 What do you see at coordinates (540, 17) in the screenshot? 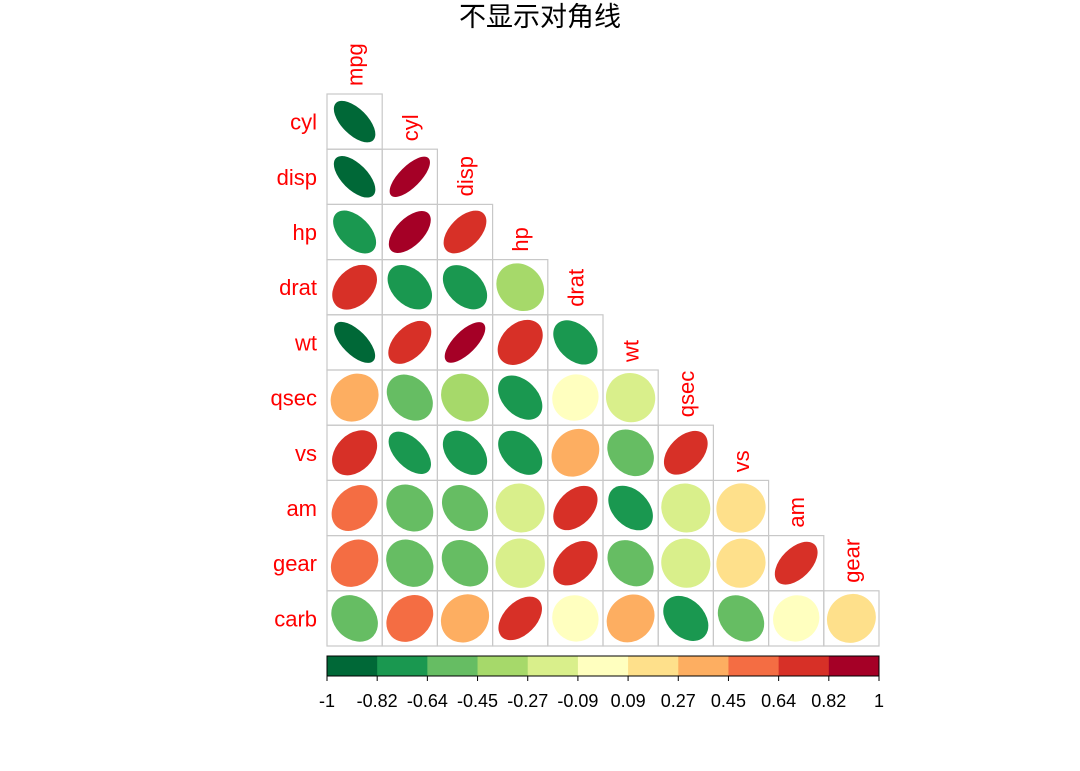
I see `chart-title: 不显示对角线` at bounding box center [540, 17].